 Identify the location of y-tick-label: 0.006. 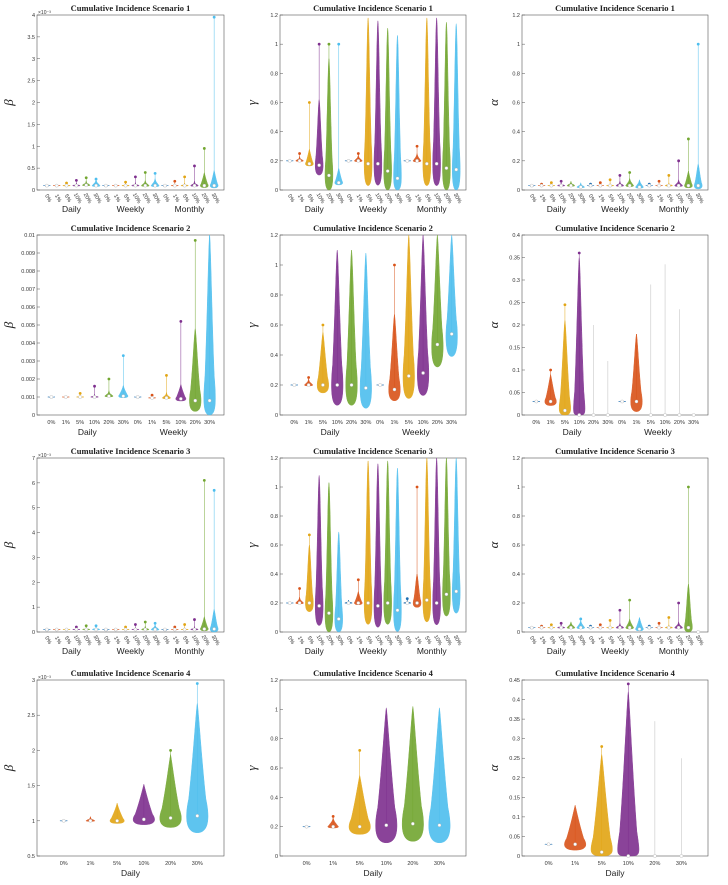
(28, 308).